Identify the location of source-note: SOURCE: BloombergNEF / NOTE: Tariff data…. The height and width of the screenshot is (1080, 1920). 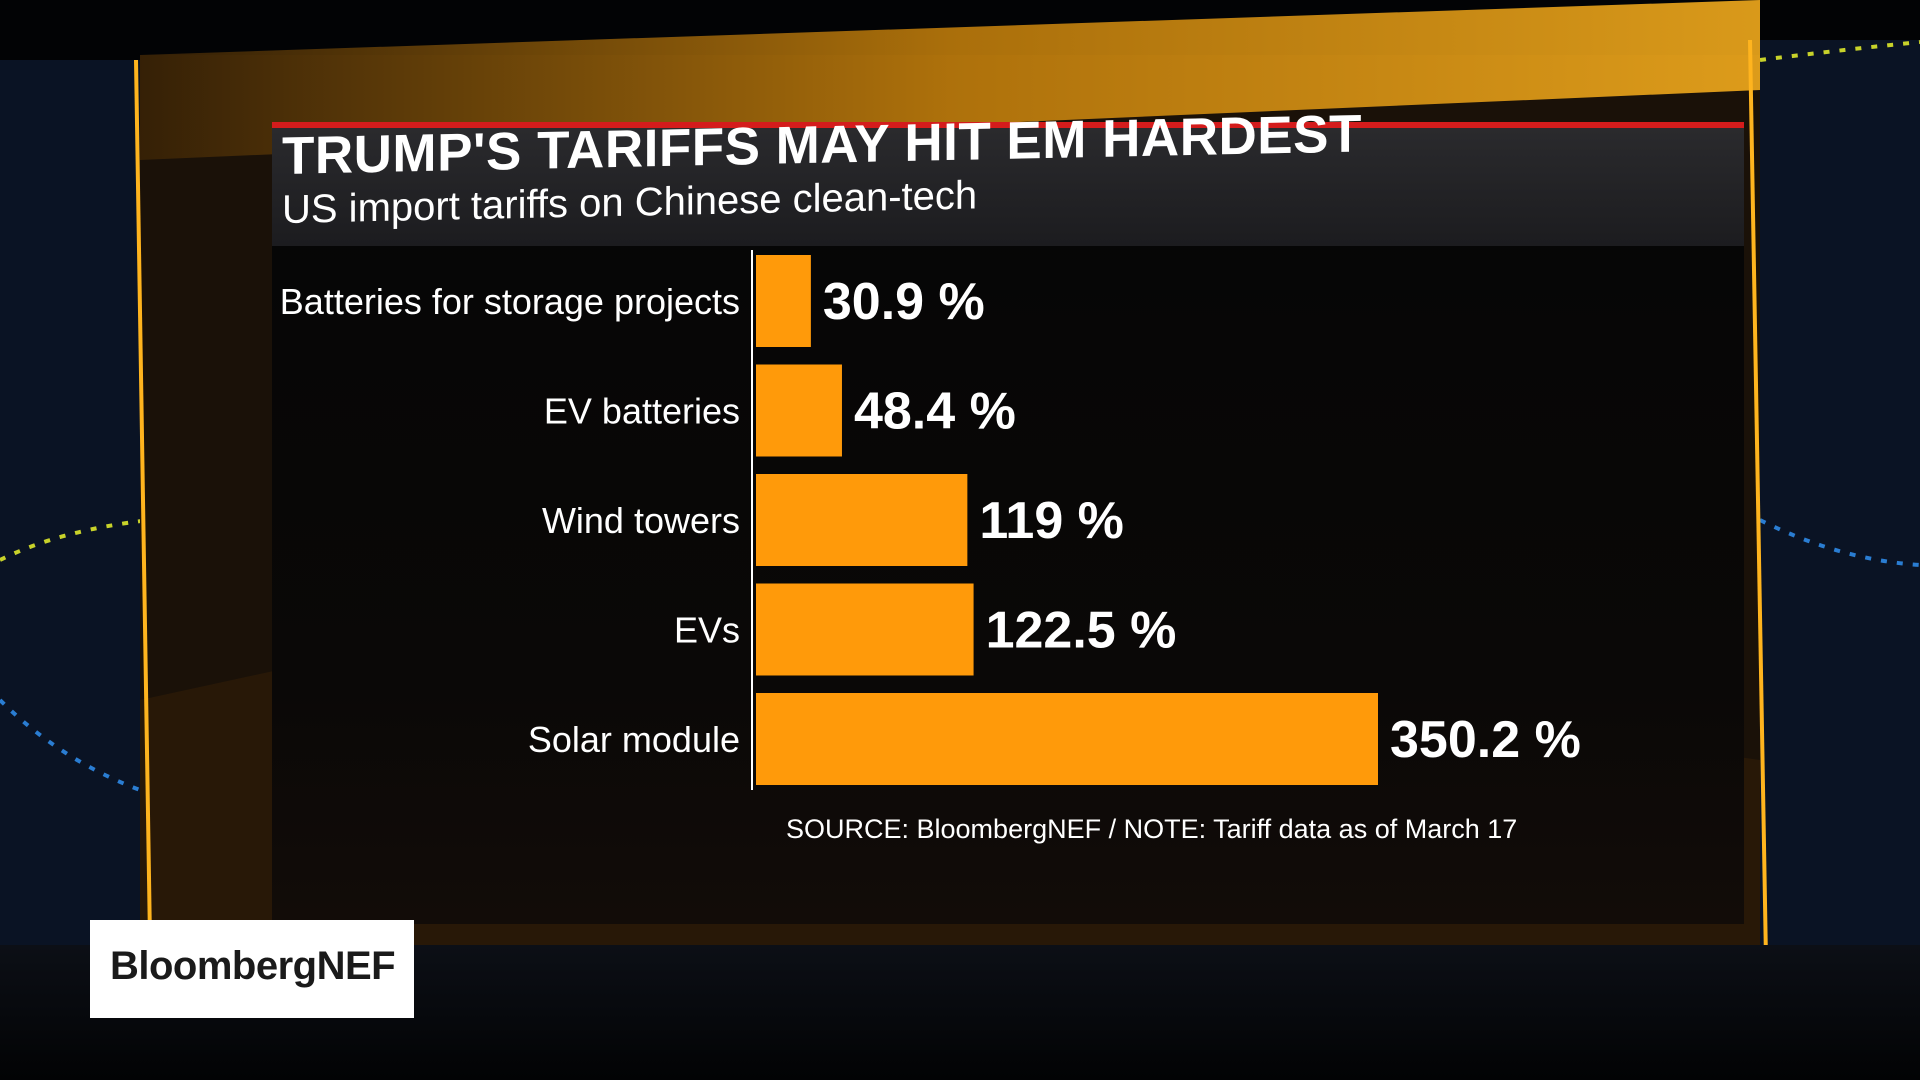
(1152, 829).